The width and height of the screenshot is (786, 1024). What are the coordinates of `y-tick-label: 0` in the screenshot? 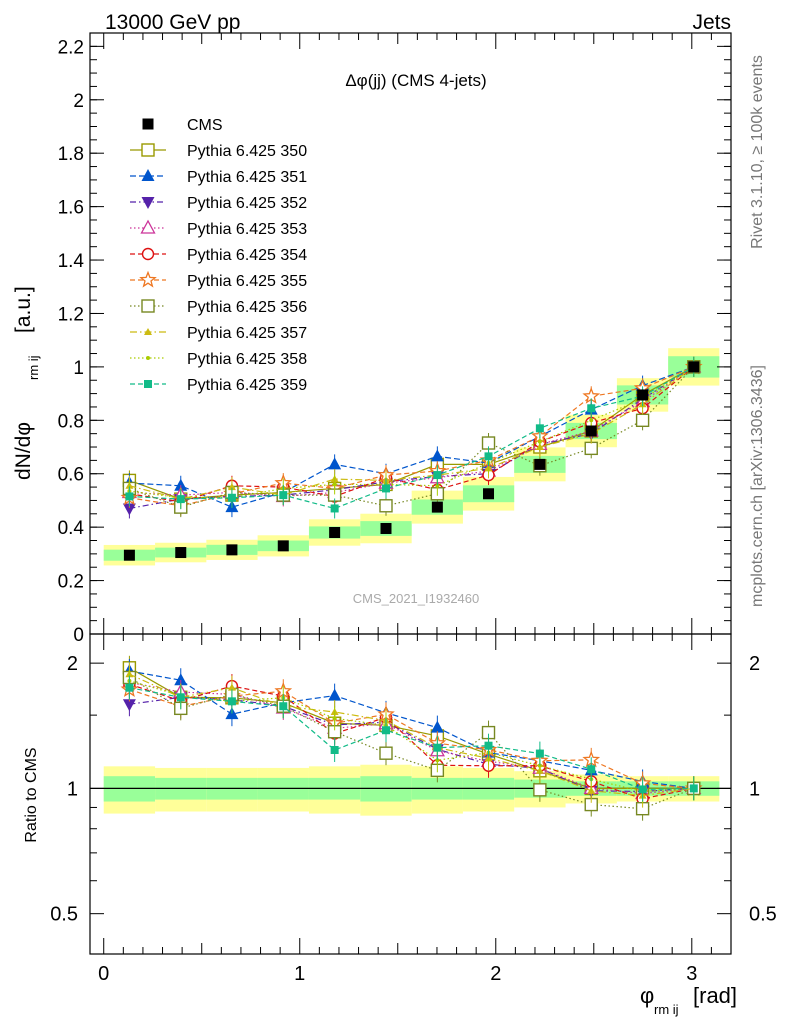 It's located at (78, 635).